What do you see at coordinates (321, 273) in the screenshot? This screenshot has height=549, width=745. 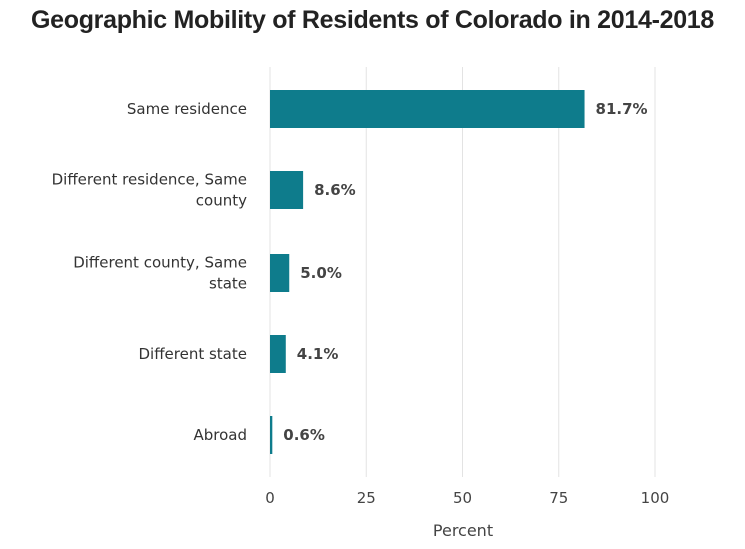 I see `value-label-2: 5.0%` at bounding box center [321, 273].